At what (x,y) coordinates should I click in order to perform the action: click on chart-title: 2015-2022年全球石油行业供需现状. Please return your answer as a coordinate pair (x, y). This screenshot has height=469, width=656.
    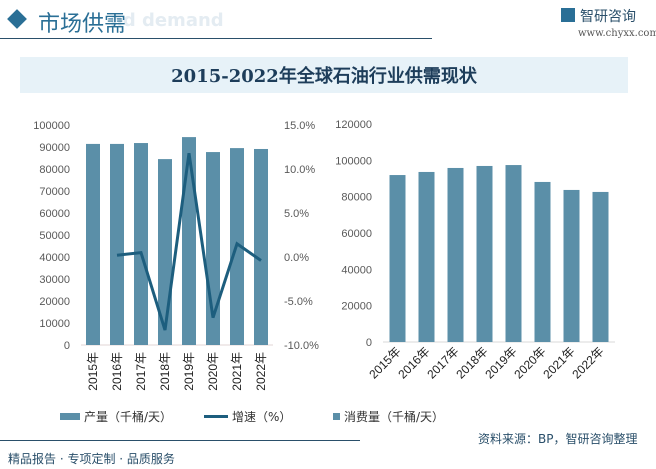
    Looking at the image, I should click on (324, 76).